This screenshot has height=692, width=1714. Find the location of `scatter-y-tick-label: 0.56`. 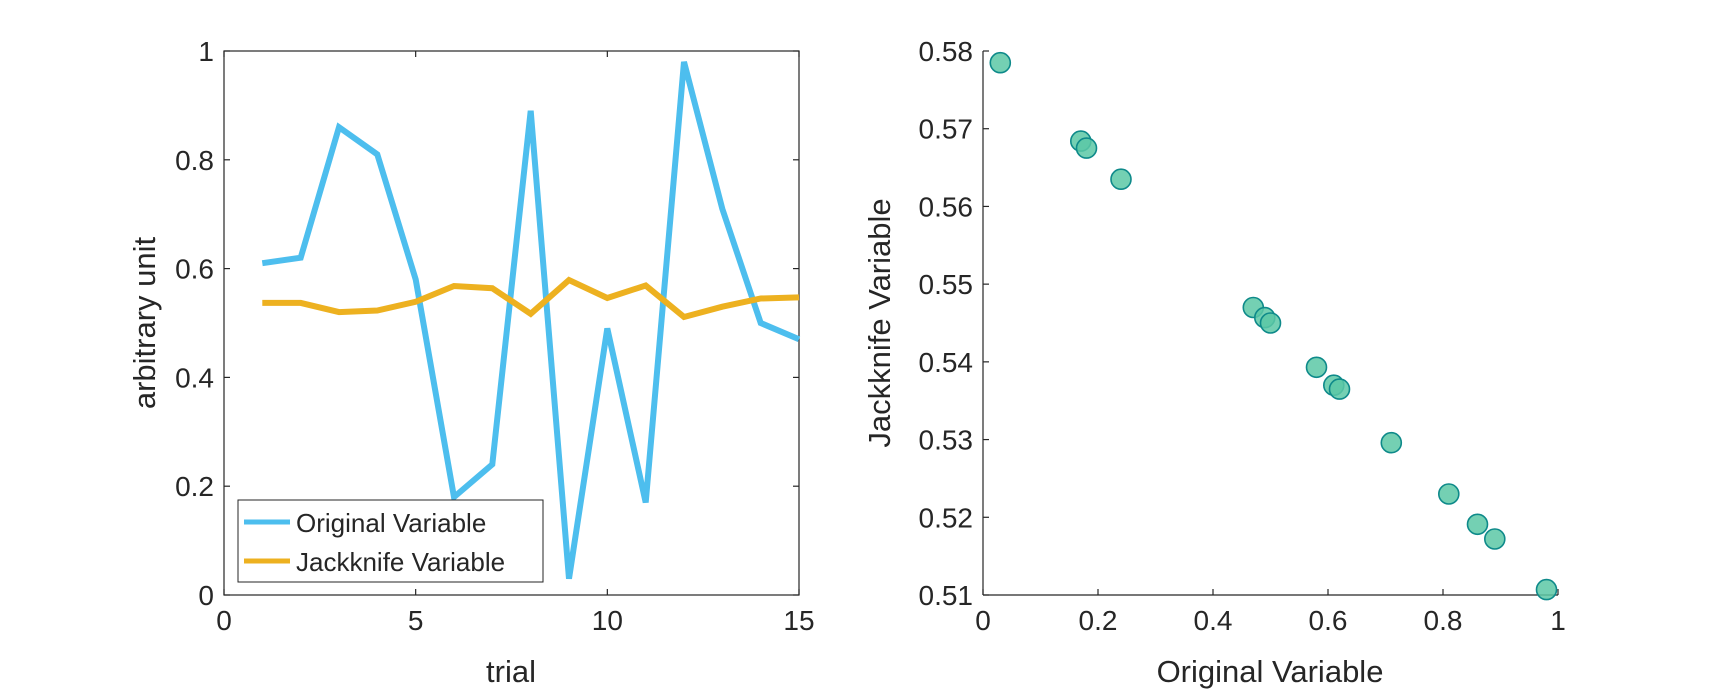

scatter-y-tick-label: 0.56 is located at coordinates (946, 206).